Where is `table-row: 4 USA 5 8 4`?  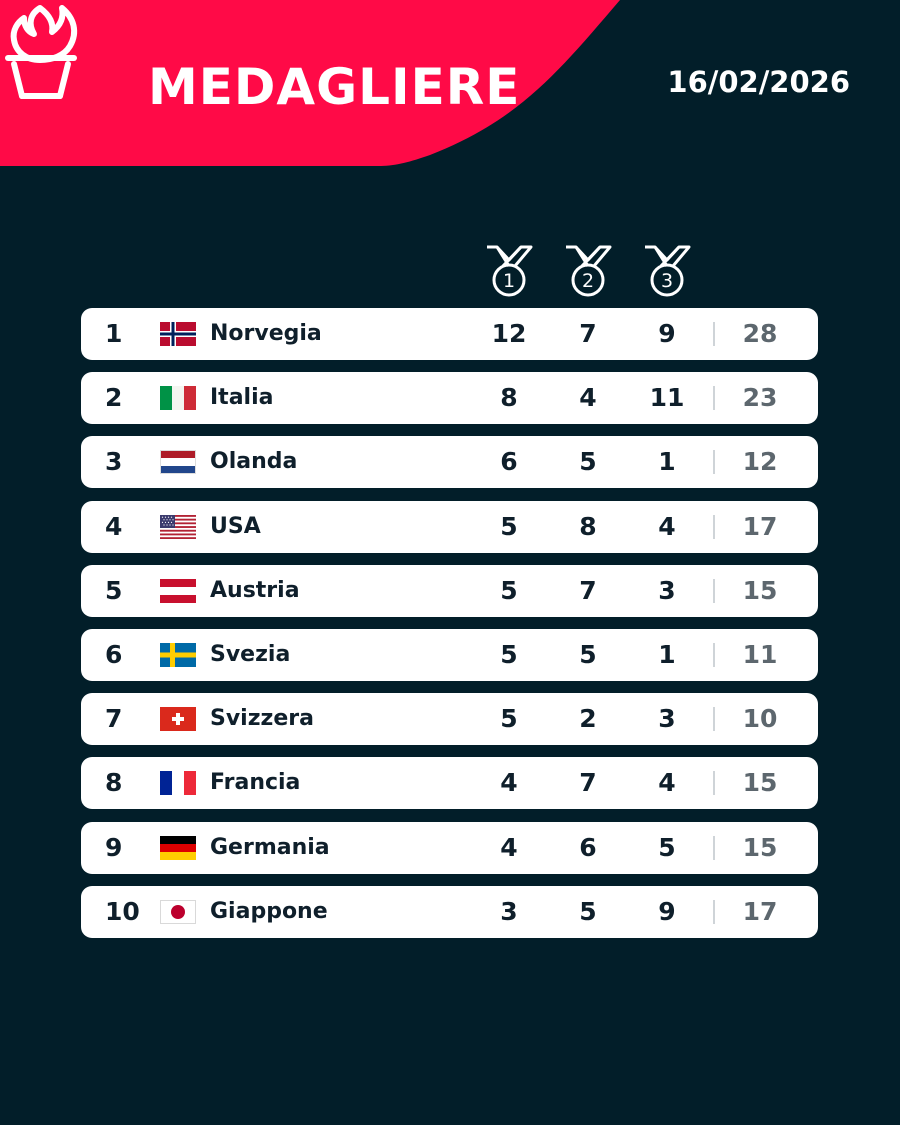 table-row: 4 USA 5 8 4 is located at coordinates (449, 526).